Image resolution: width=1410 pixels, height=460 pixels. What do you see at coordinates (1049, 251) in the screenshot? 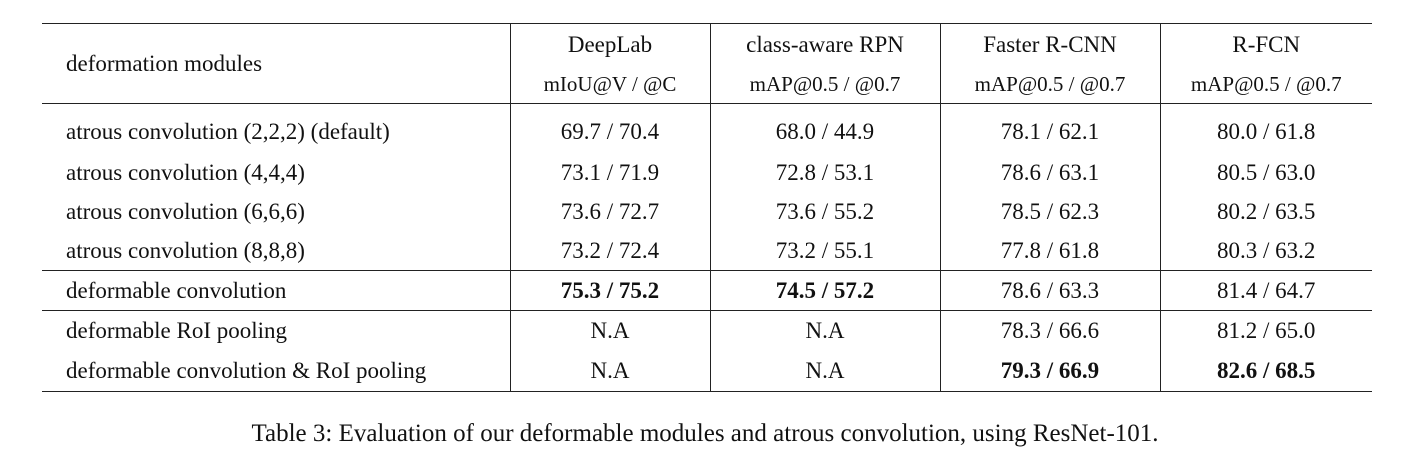
I see `cell: 77.8 / 61.8` at bounding box center [1049, 251].